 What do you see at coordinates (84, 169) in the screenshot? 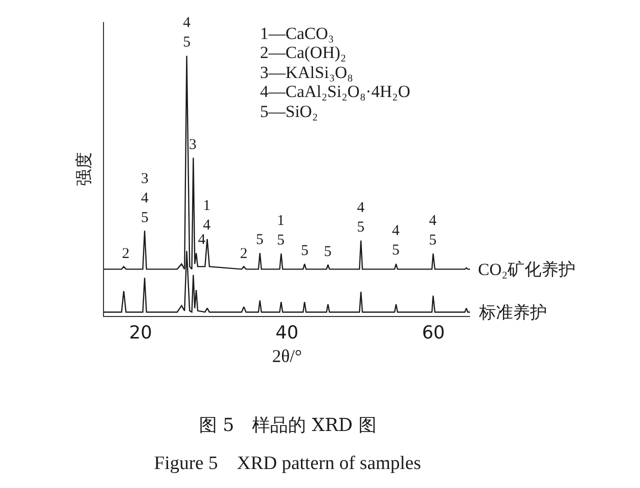
I see `y-axis-title: 强度` at bounding box center [84, 169].